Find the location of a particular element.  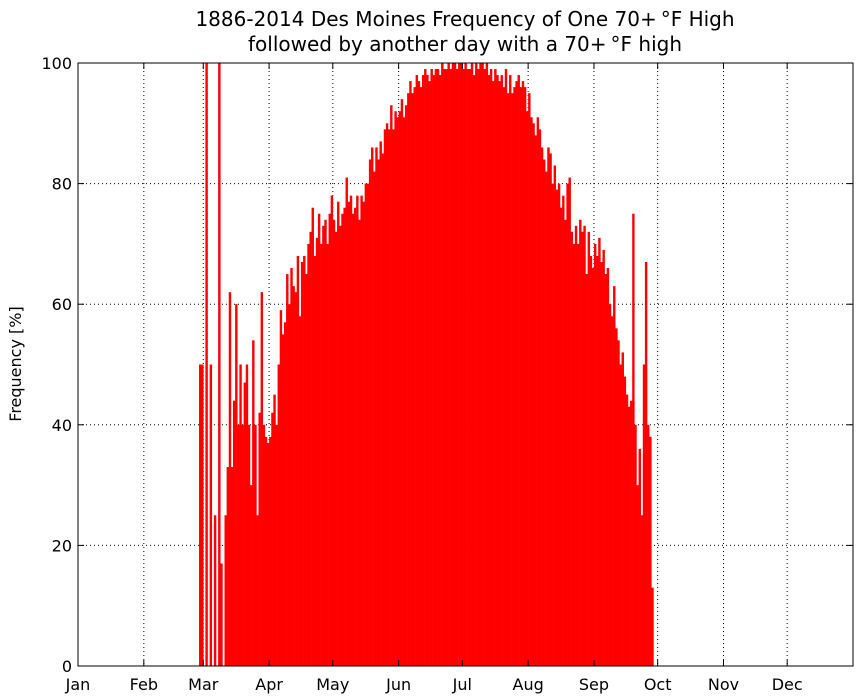

y-axis-label: Frequency [%] is located at coordinates (15, 363).